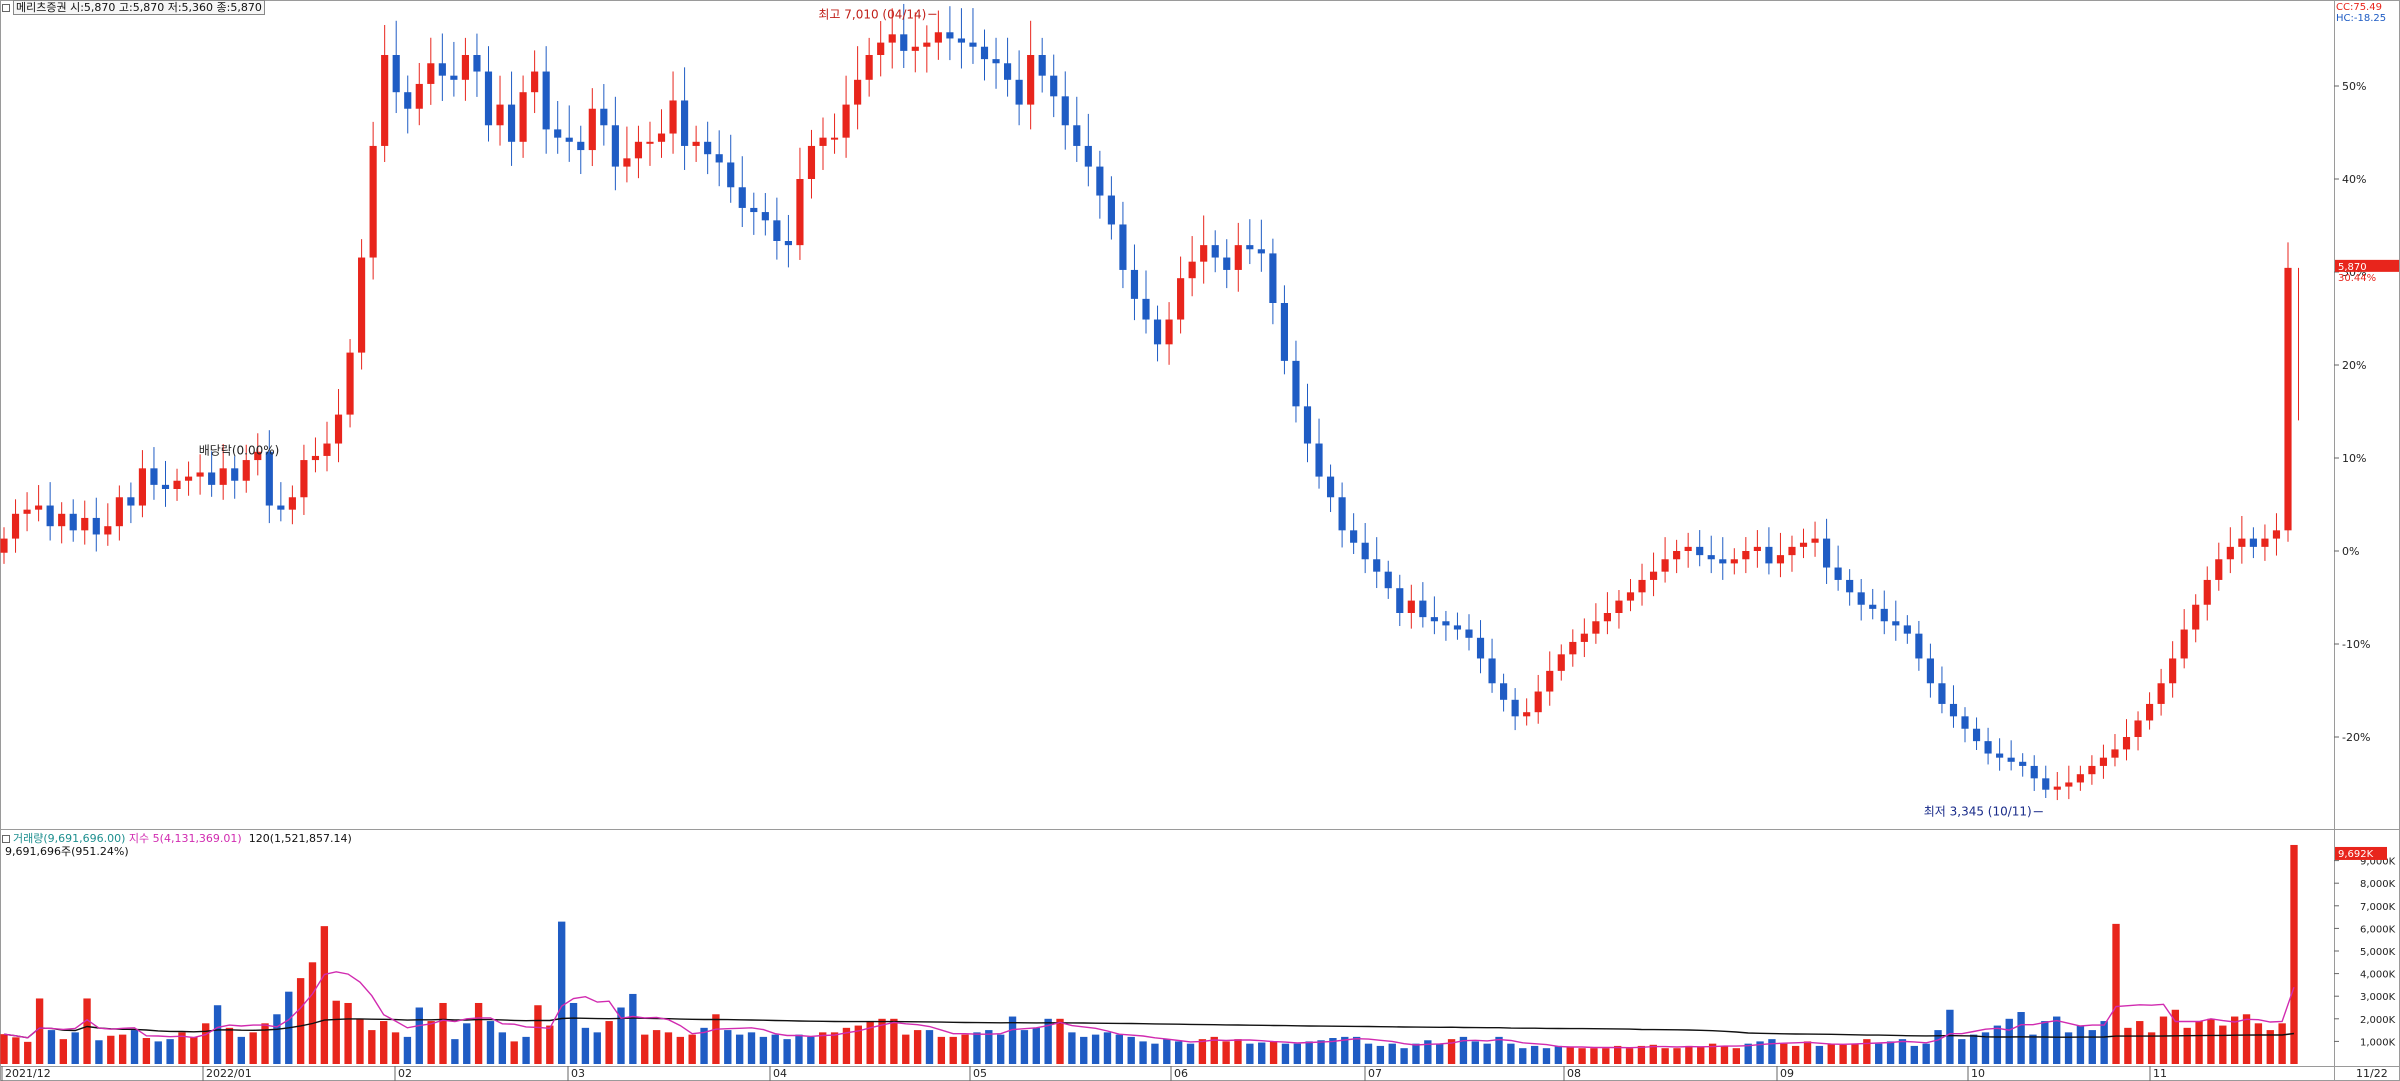 The height and width of the screenshot is (1081, 2400). Describe the element at coordinates (300, 838) in the screenshot. I see `ma120-value: 120(1,521,857.14)` at that location.